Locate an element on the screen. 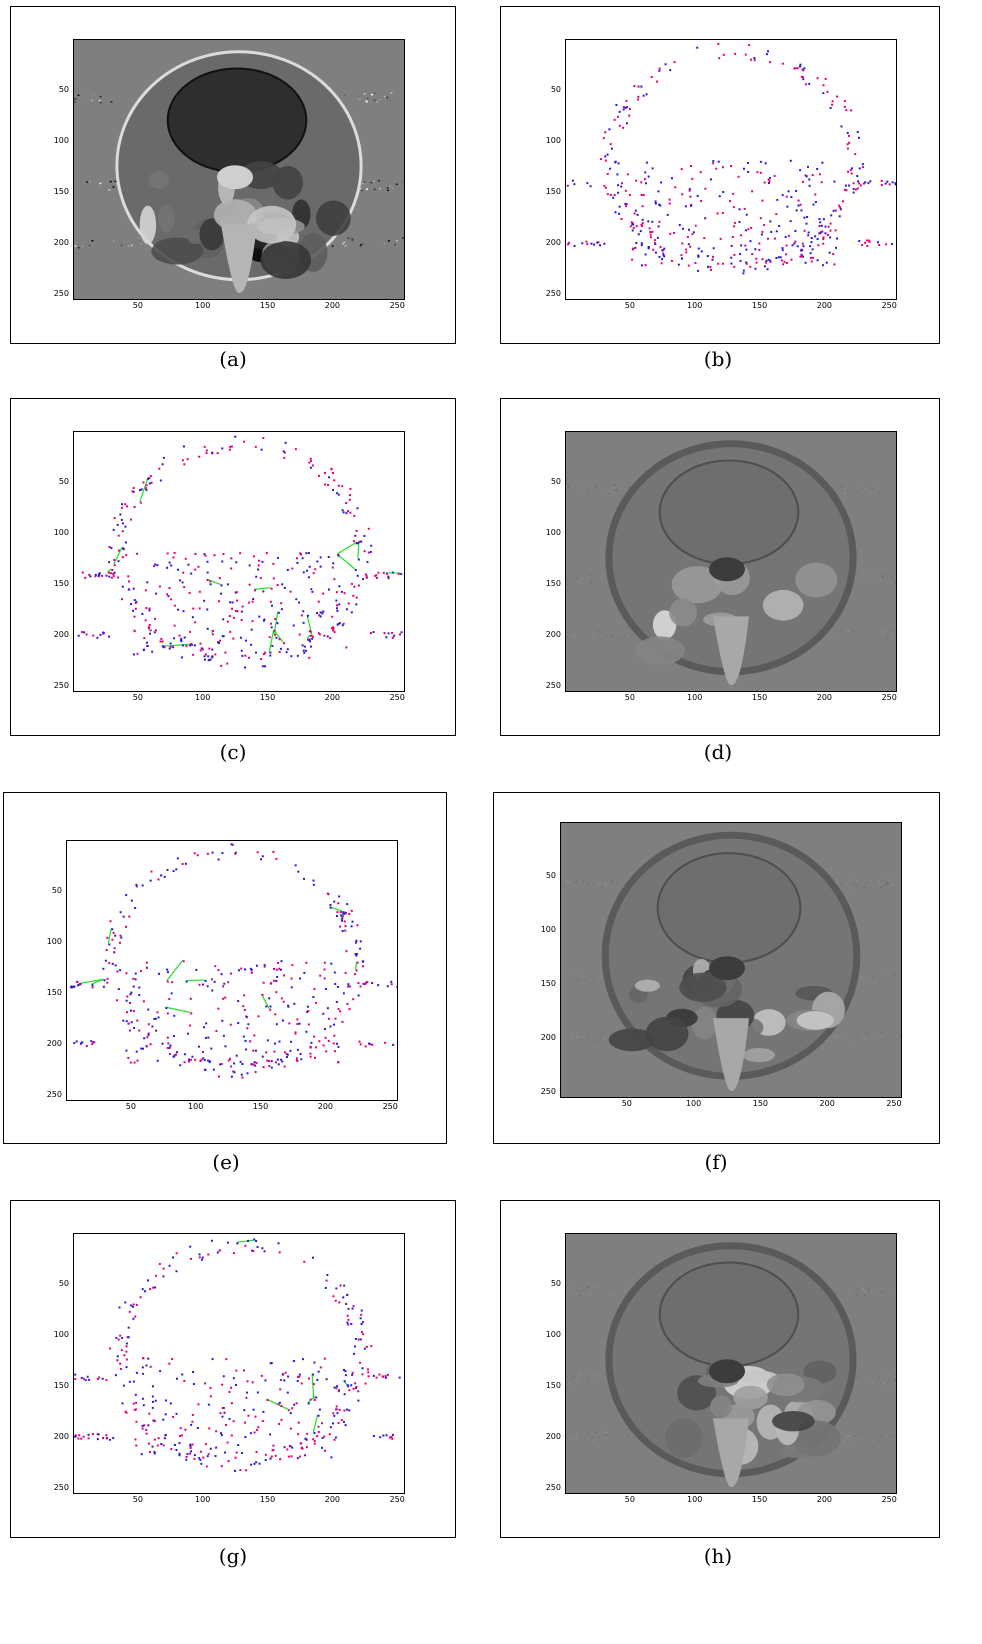  panel-caption: (g) is located at coordinates (233, 1556).